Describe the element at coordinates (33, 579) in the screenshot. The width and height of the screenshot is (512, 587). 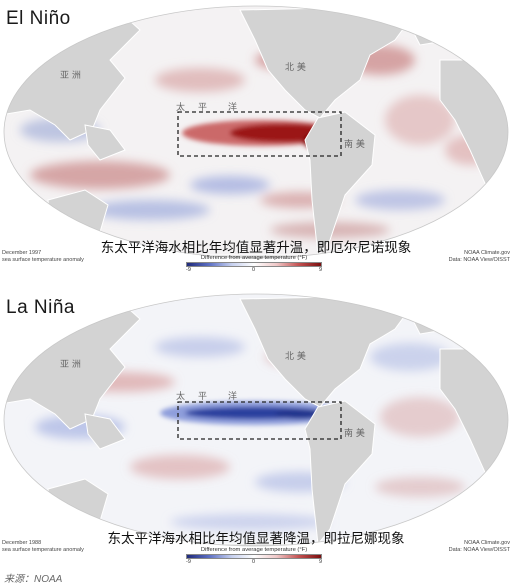
I see `source-credit: 来源：NOAA` at that location.